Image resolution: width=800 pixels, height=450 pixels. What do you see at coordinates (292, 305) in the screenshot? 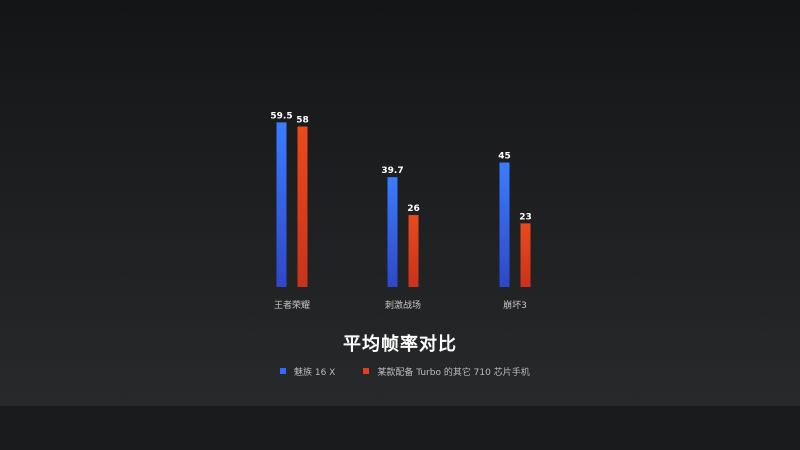
I see `category-label-1: 王者荣耀` at bounding box center [292, 305].